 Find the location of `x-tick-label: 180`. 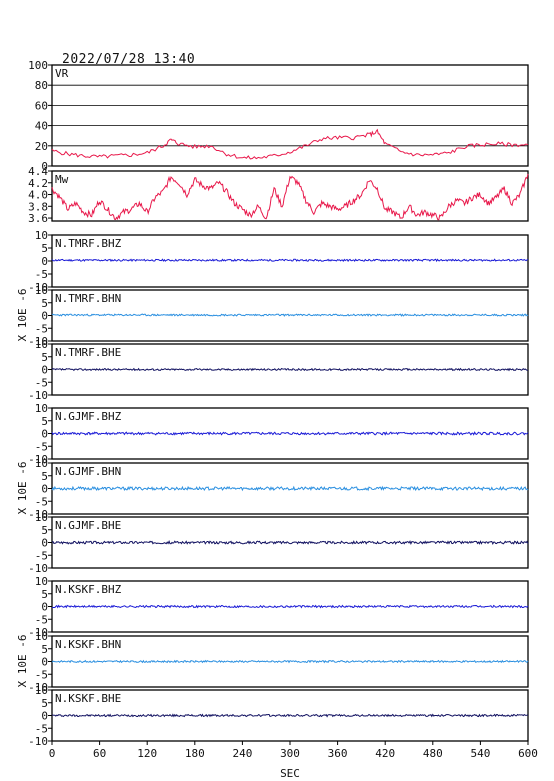

x-tick-label: 180 is located at coordinates (195, 753).